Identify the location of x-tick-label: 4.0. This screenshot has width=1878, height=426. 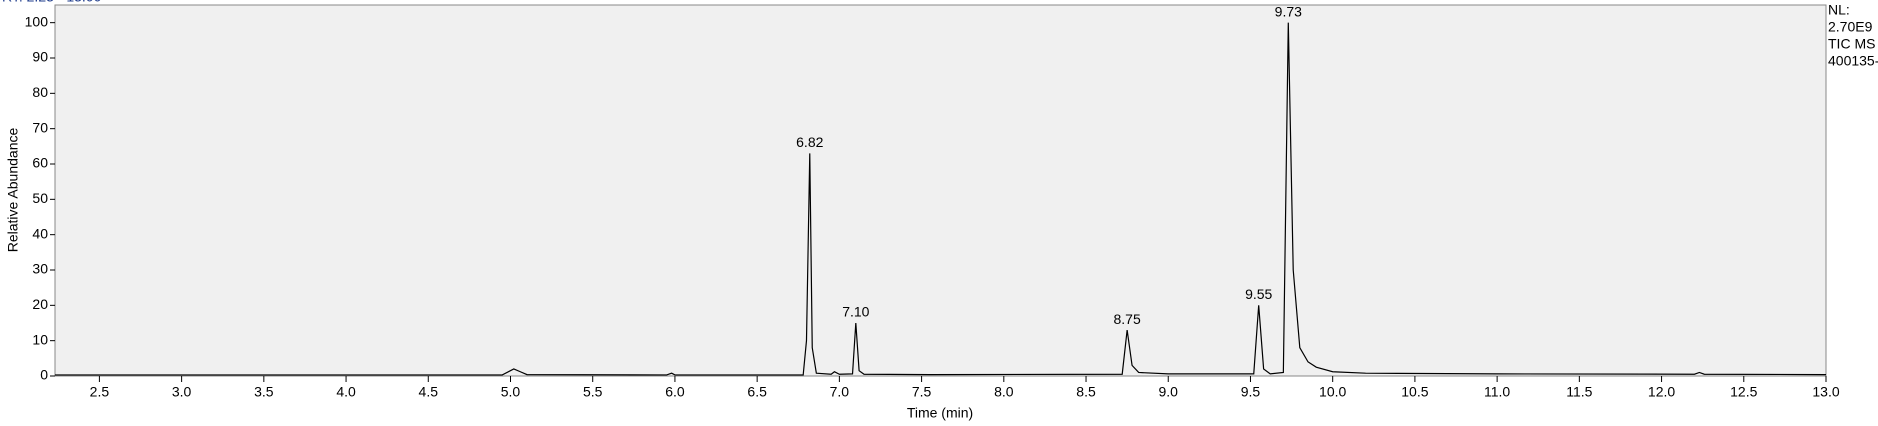
(346, 392).